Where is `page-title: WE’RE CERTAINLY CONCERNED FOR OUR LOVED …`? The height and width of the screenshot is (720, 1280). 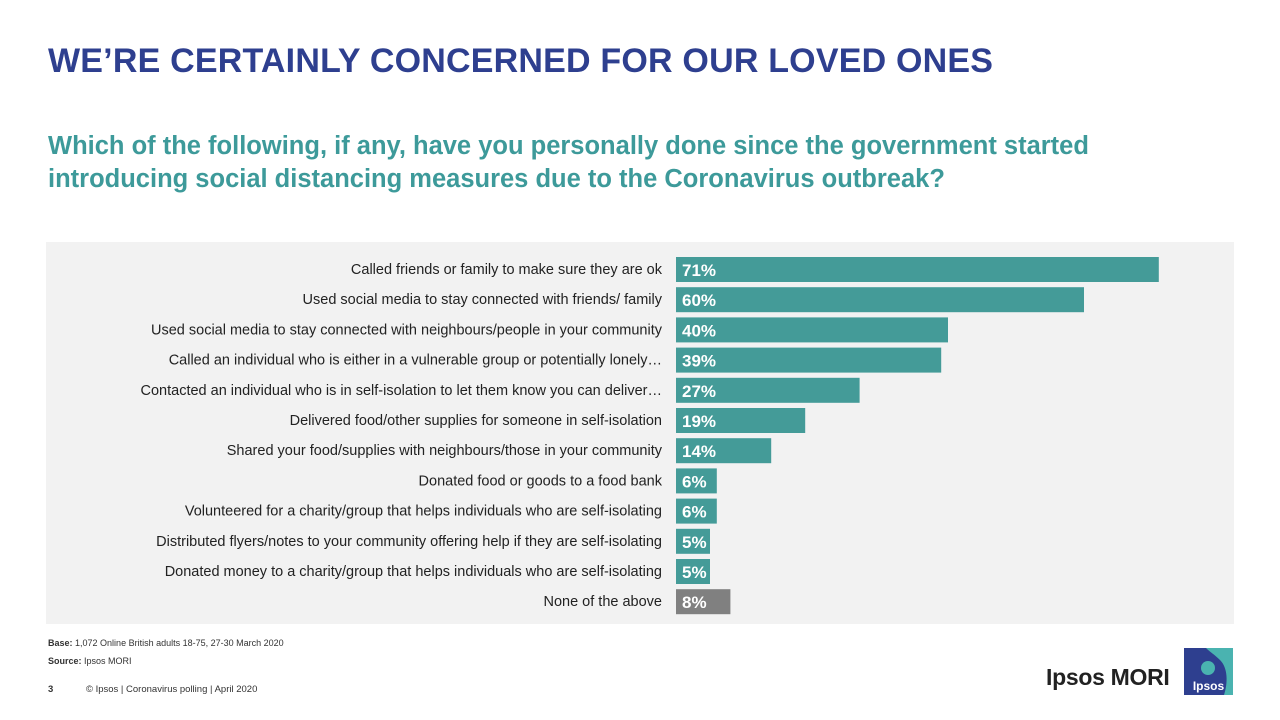 page-title: WE’RE CERTAINLY CONCERNED FOR OUR LOVED … is located at coordinates (521, 61).